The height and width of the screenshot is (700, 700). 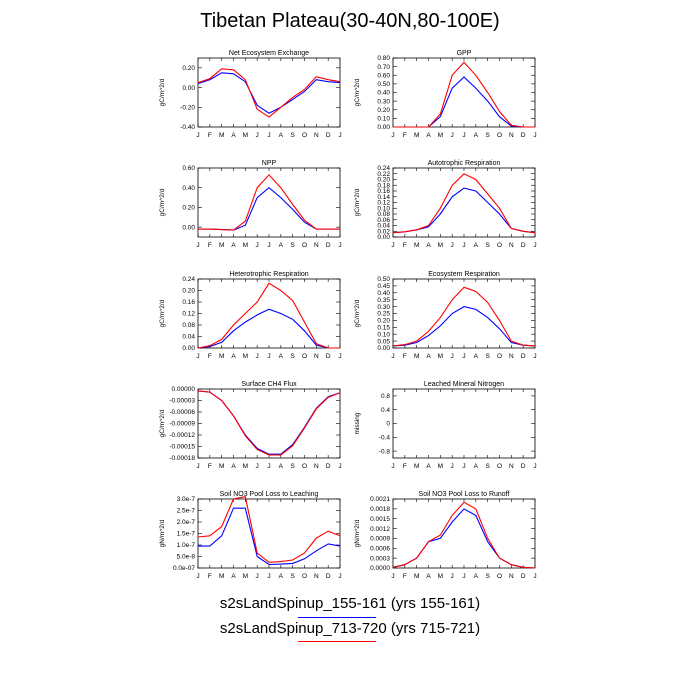 What do you see at coordinates (383, 67) in the screenshot?
I see `y-tick-label: 0.70` at bounding box center [383, 67].